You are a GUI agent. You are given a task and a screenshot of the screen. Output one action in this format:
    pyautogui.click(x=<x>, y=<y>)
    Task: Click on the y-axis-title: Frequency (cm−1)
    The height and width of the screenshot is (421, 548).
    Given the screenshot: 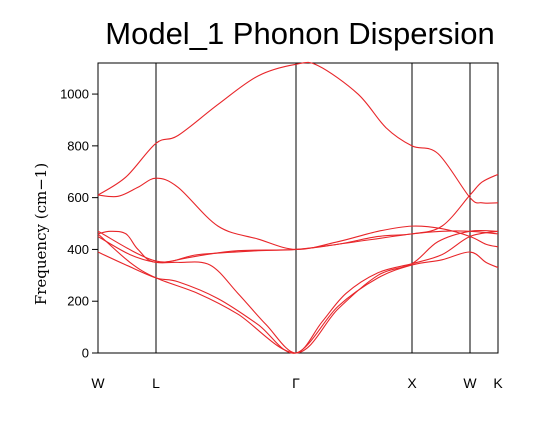 What is the action you would take?
    pyautogui.click(x=41, y=234)
    